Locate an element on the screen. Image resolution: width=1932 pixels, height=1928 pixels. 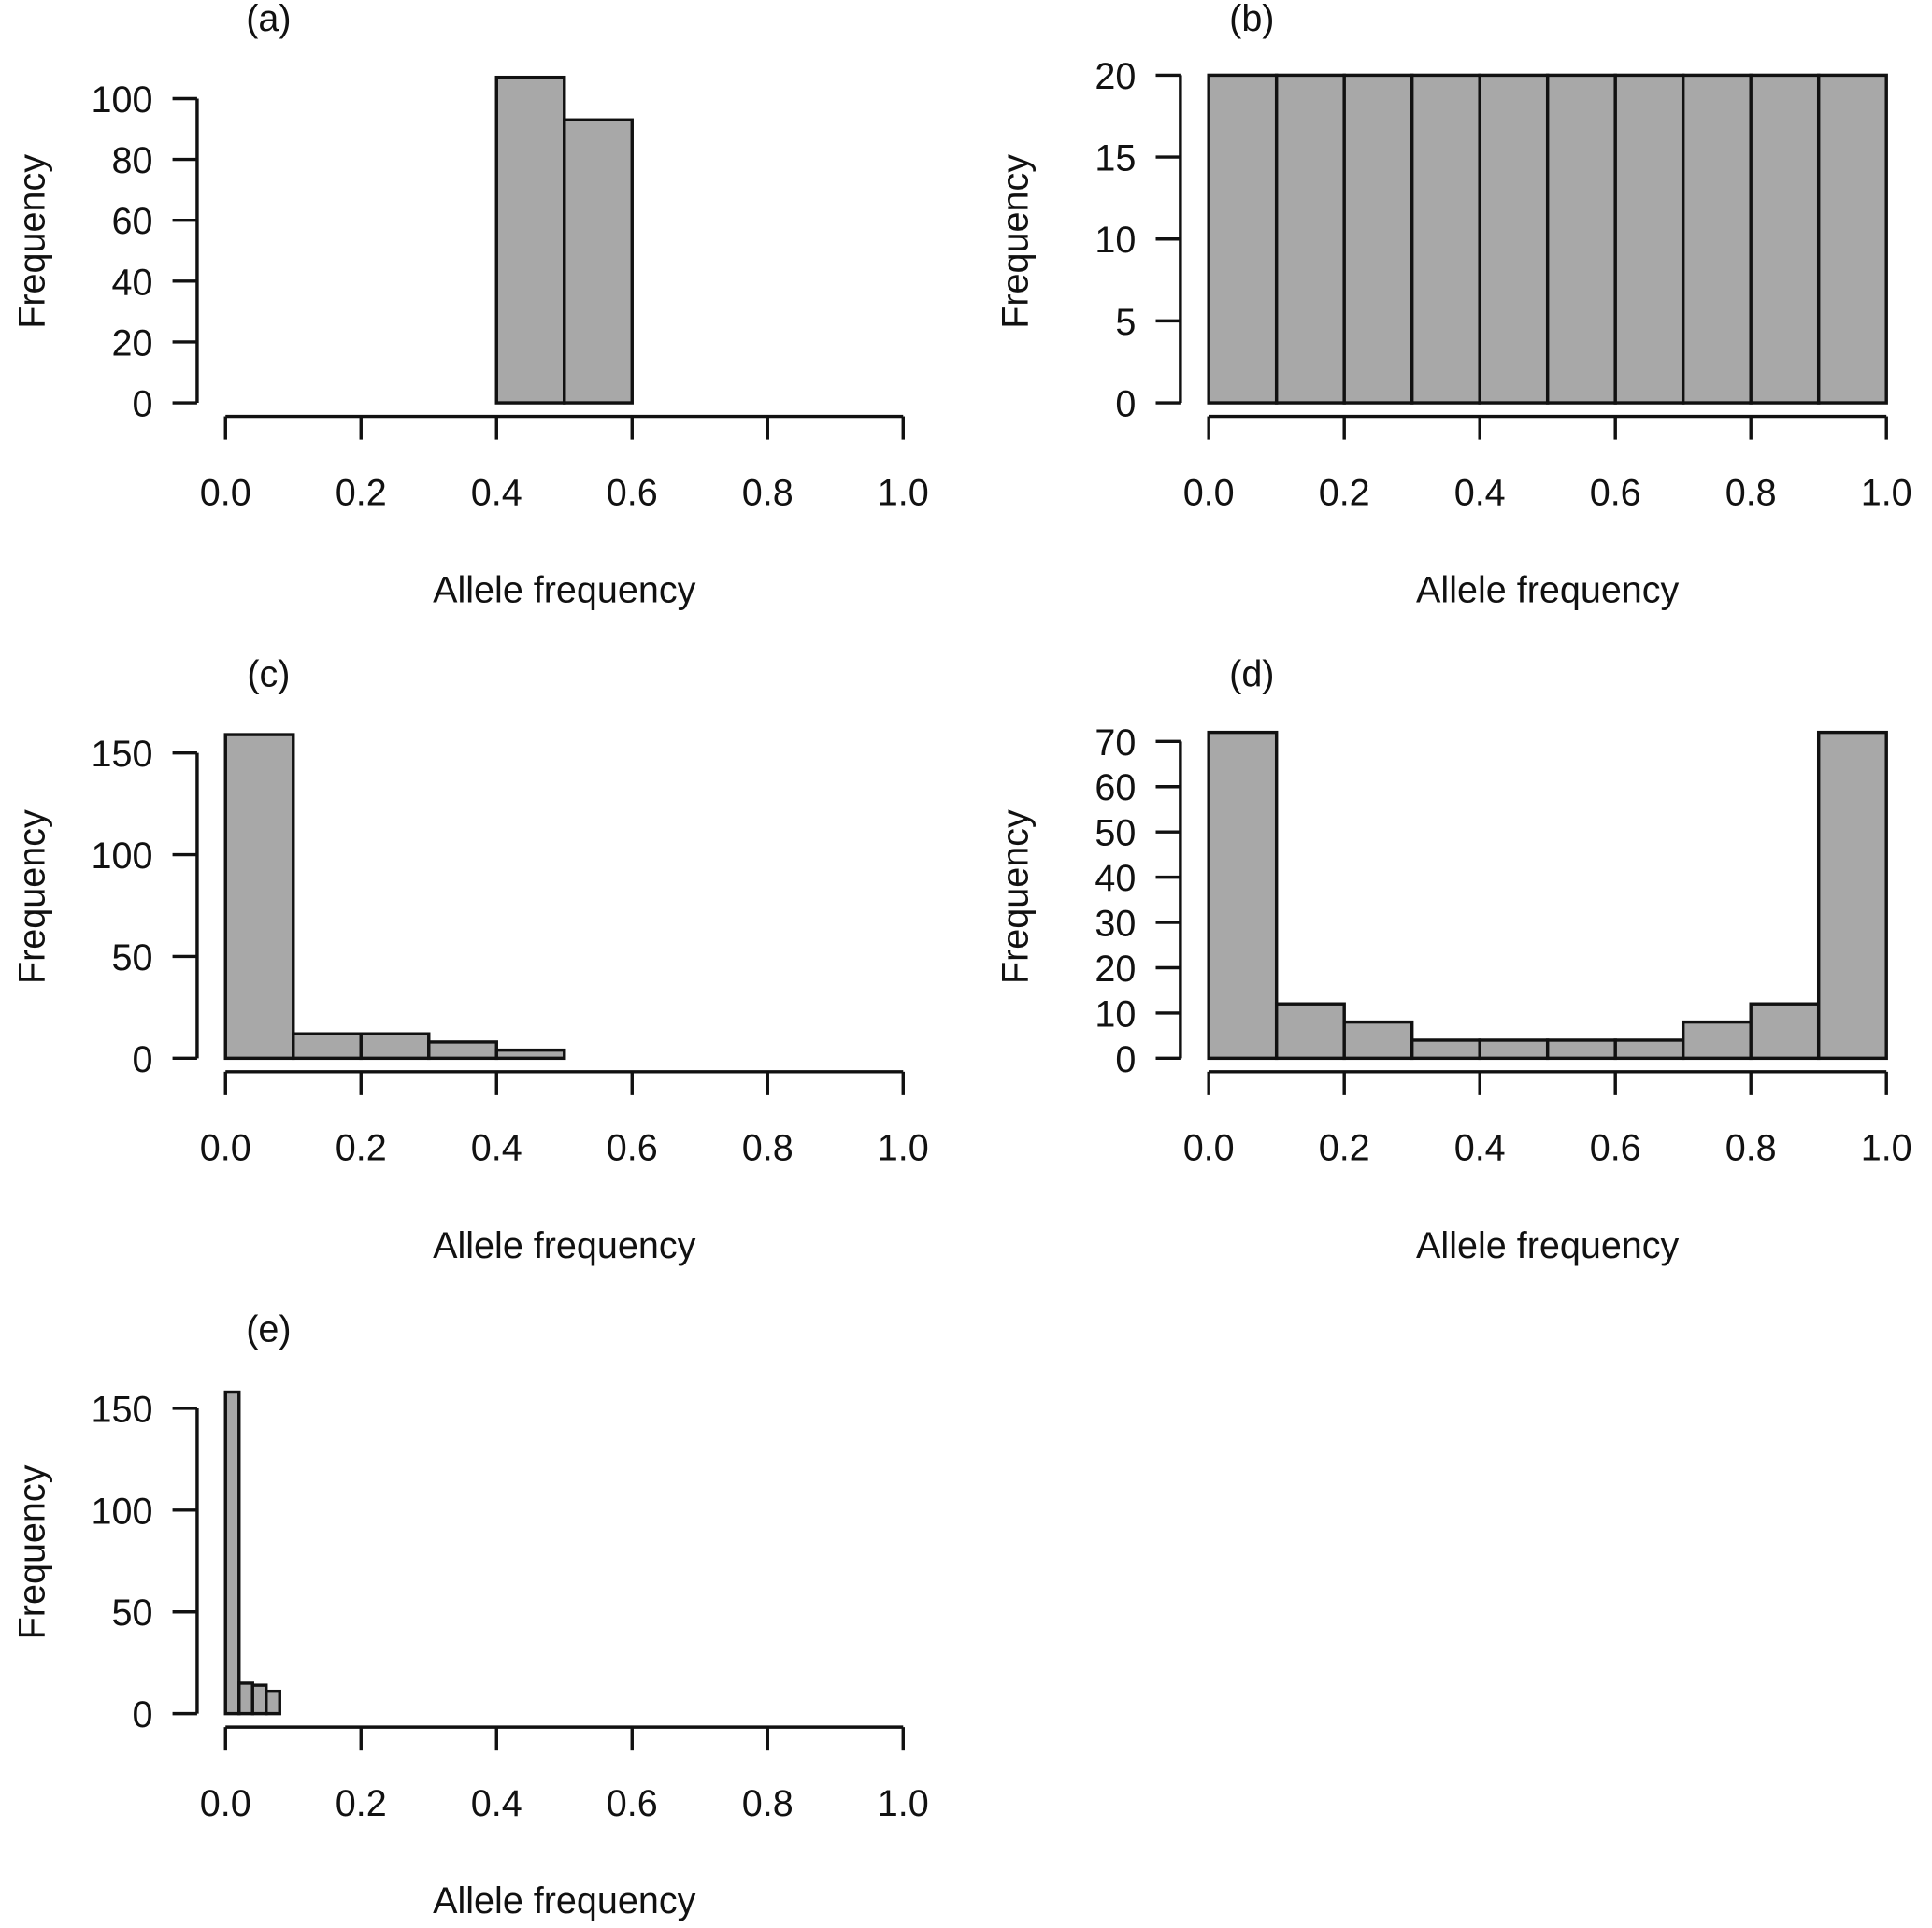
panel-label: (b) is located at coordinates (1251, 19).